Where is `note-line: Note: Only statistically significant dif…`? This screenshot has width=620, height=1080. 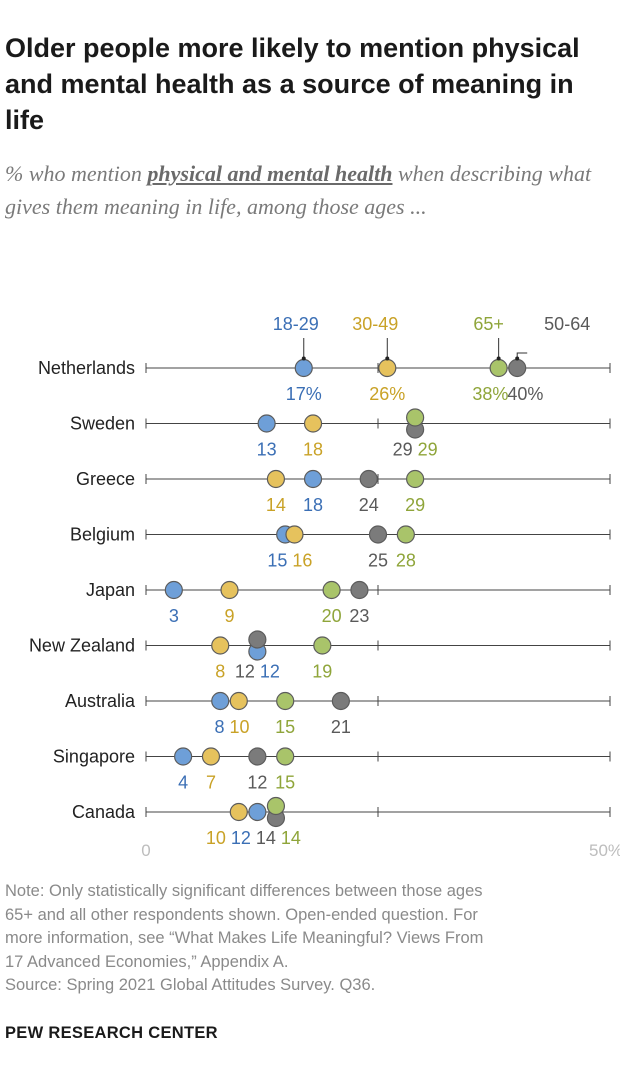
note-line: Note: Only statistically significant dif… is located at coordinates (244, 891).